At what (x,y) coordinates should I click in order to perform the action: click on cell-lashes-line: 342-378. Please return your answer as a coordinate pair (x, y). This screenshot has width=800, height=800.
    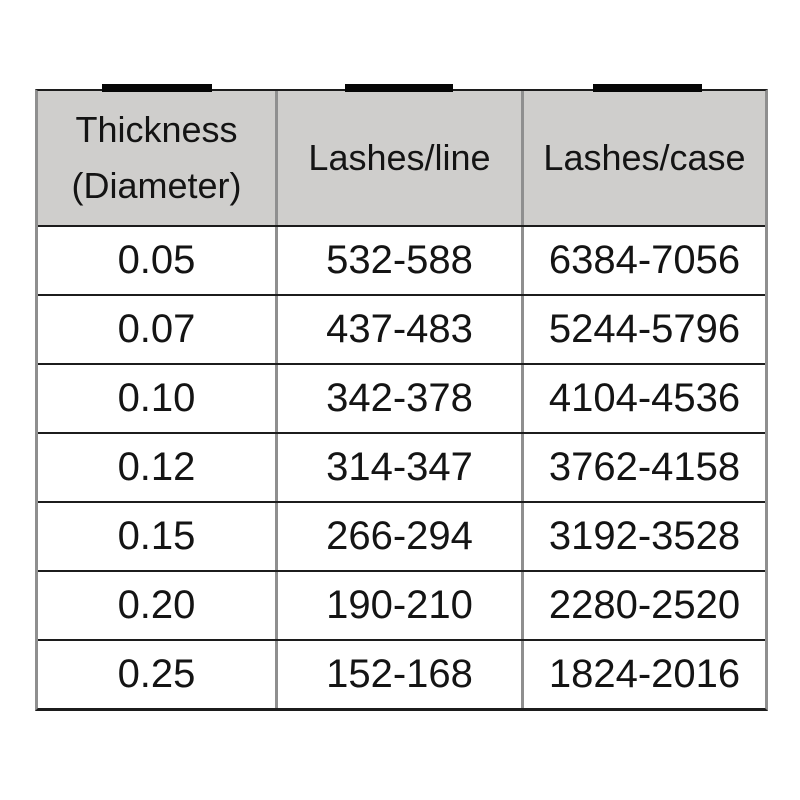
    Looking at the image, I should click on (401, 398).